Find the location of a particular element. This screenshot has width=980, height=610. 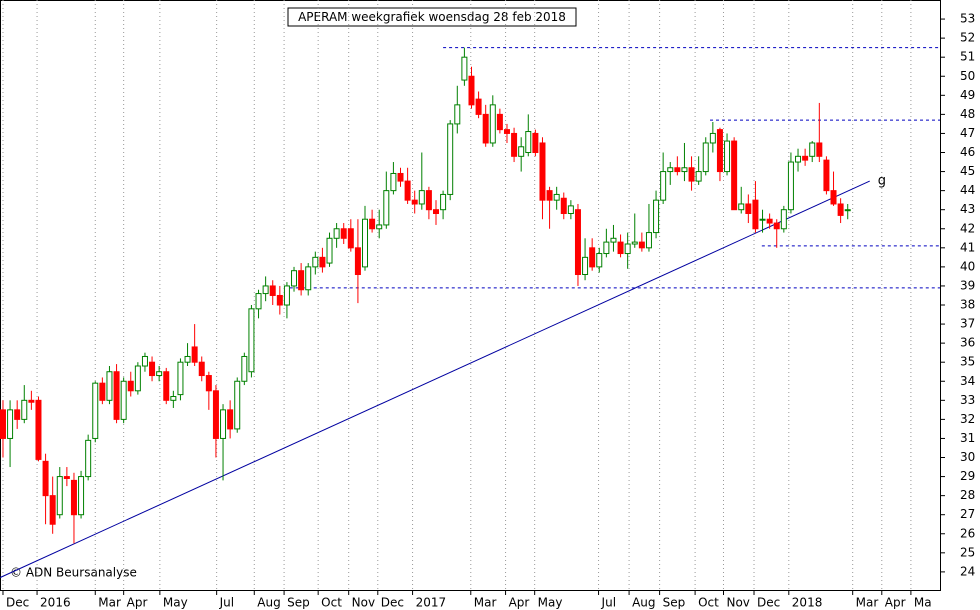

chart-title: APERAM weekgrafiek woensdag 28 feb 2018 is located at coordinates (432, 17).